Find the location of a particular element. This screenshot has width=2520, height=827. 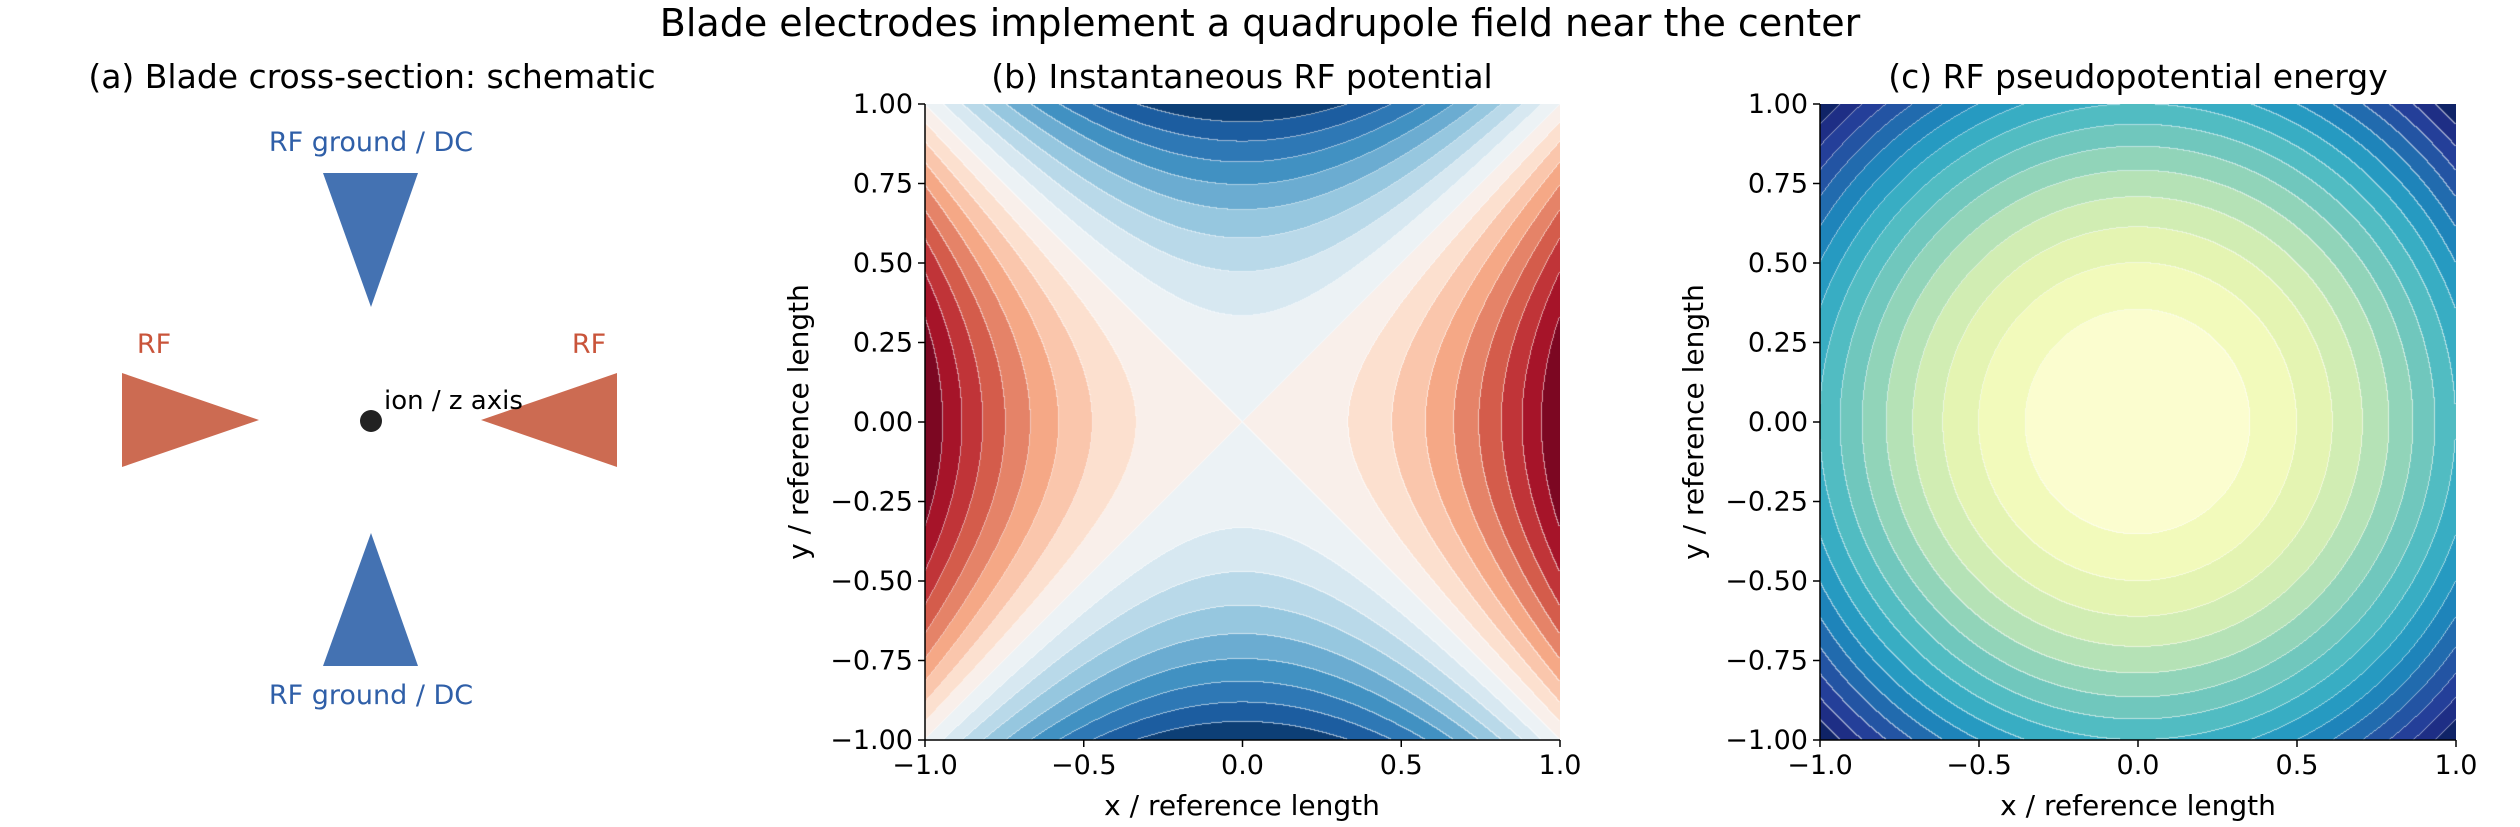

label-left-rf: RF is located at coordinates (154, 344).